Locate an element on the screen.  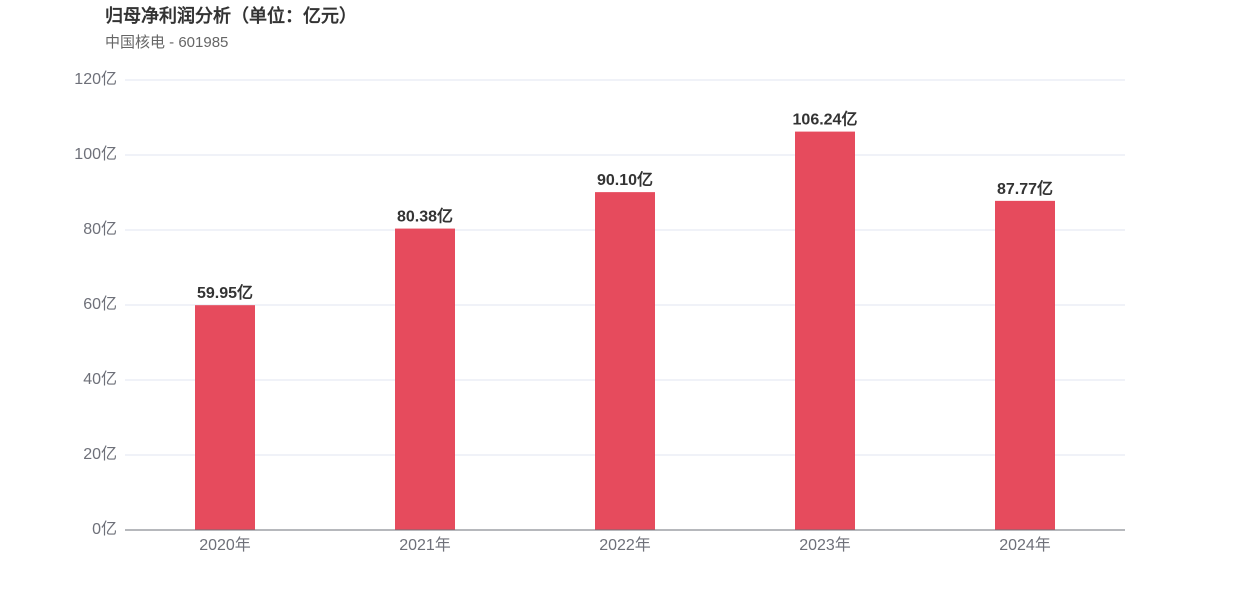
y-axis-ticks: 0亿 20亿 40亿 60亿 80亿 100亿 120亿 is located at coordinates (95, 304).